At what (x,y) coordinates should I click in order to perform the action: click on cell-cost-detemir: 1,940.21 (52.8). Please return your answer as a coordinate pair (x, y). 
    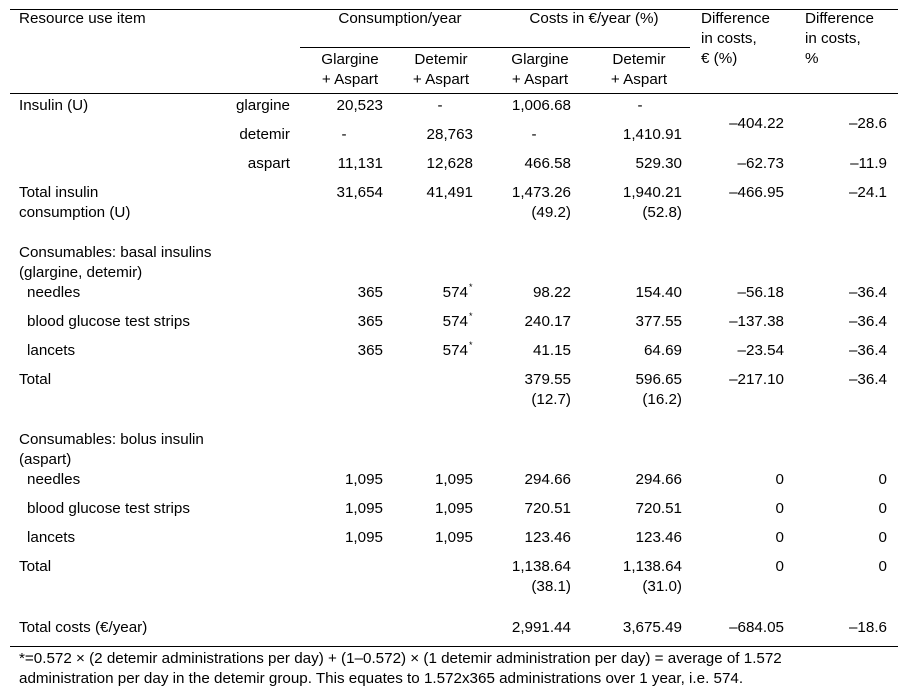
    Looking at the image, I should click on (652, 202).